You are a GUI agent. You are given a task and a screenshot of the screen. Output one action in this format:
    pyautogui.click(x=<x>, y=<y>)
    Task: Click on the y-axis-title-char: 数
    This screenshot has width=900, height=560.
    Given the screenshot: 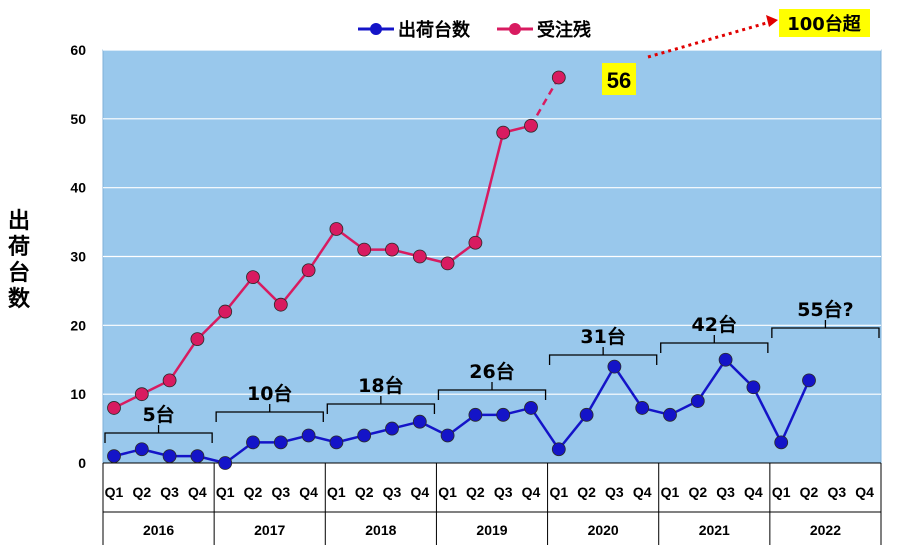 What is the action you would take?
    pyautogui.click(x=19, y=299)
    